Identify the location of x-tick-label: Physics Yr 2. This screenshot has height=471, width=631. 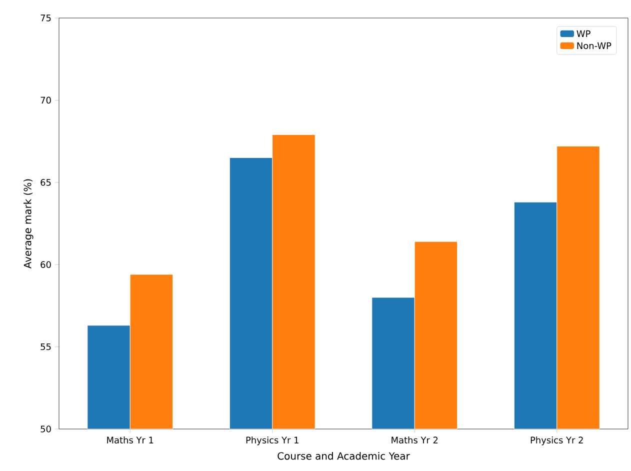
(556, 441).